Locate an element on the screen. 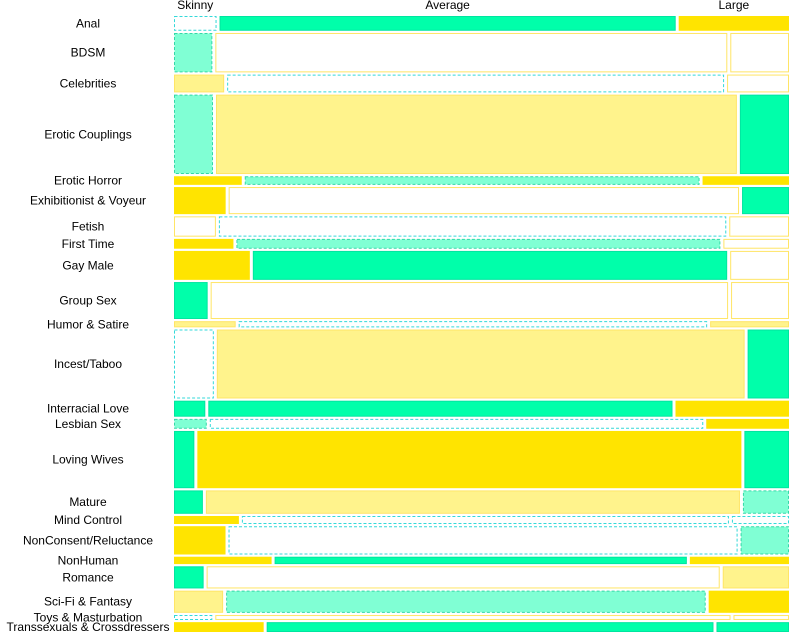 This screenshot has width=789, height=632. tile-erotic-couplings-skinny is located at coordinates (193, 134).